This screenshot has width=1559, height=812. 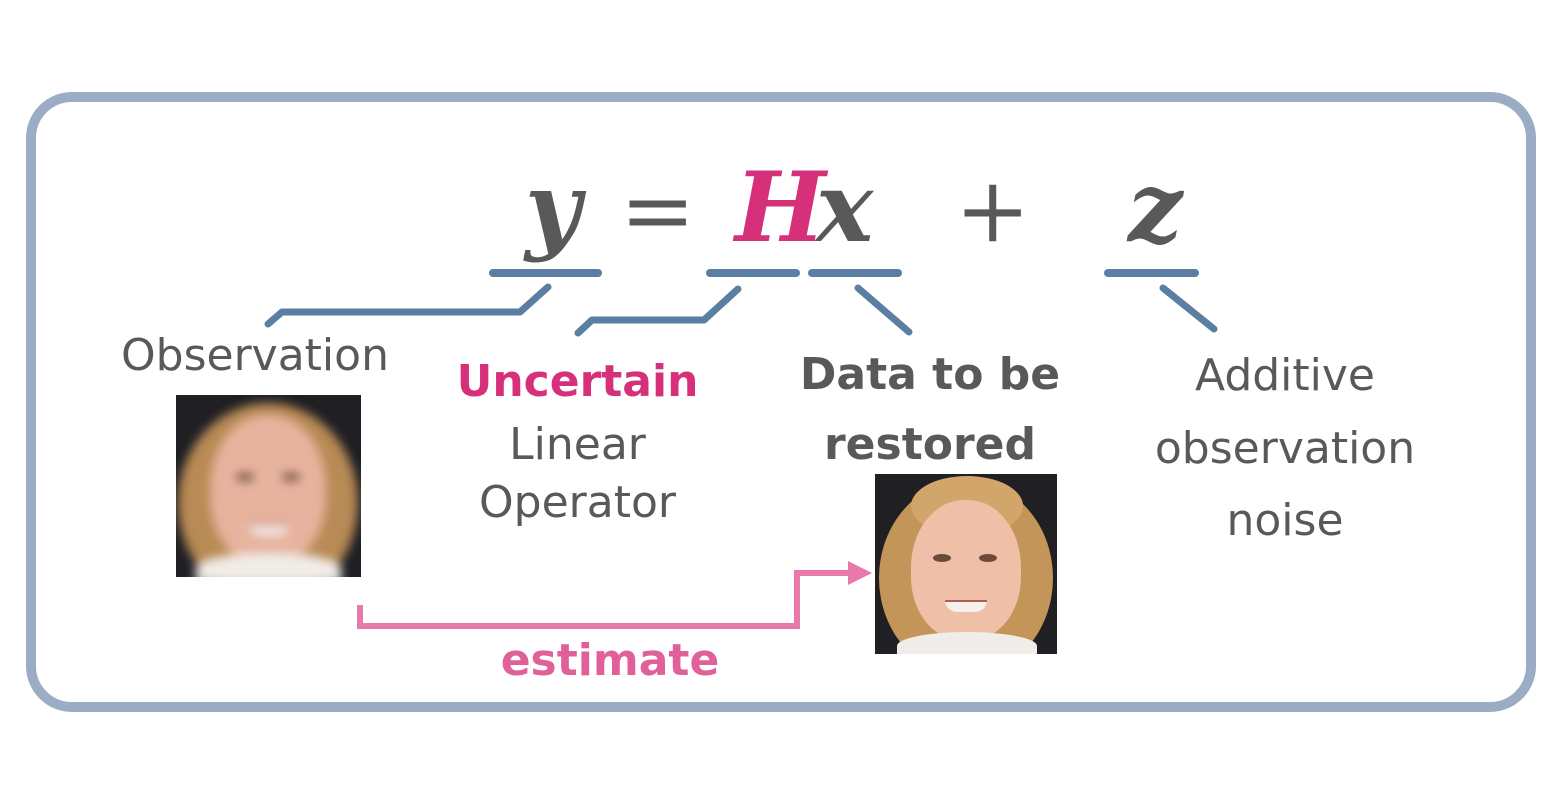 I want to click on label-noise-line3: noise, so click(x=1285, y=521).